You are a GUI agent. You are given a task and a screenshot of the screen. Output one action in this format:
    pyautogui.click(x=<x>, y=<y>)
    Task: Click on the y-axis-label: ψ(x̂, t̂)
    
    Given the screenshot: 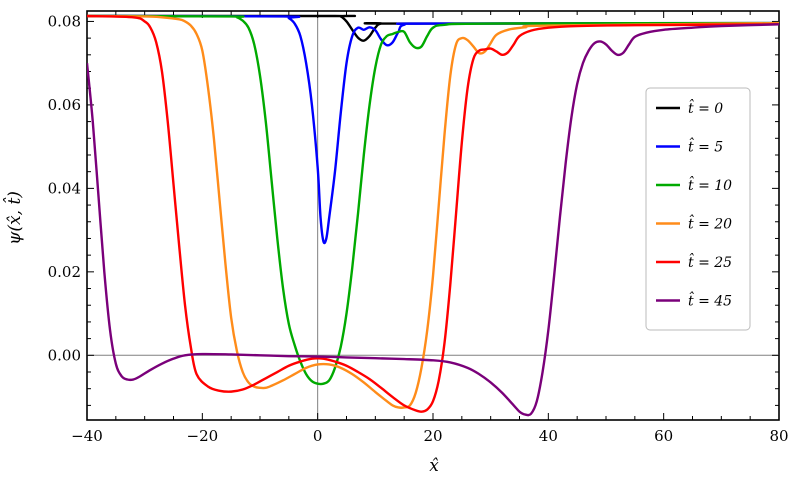 What is the action you would take?
    pyautogui.click(x=14, y=218)
    